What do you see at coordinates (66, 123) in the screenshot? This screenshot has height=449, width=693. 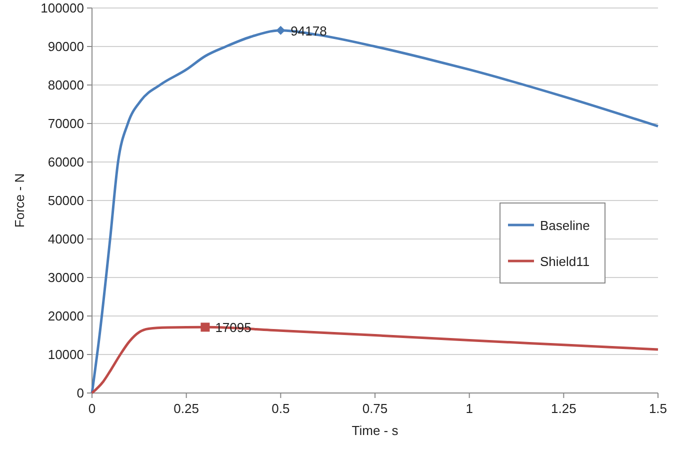 I see `y-tick-label: 70000` at bounding box center [66, 123].